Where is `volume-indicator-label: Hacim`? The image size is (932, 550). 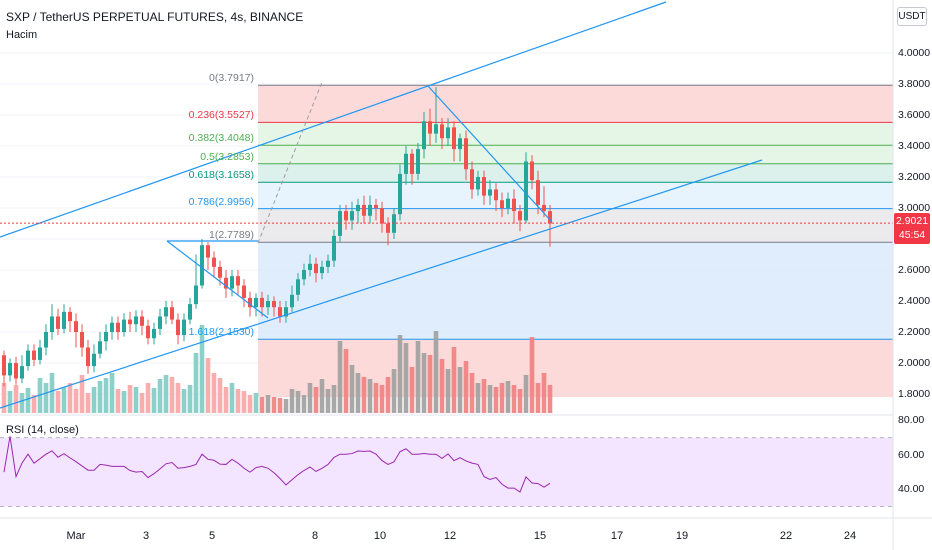 volume-indicator-label: Hacim is located at coordinates (22, 35).